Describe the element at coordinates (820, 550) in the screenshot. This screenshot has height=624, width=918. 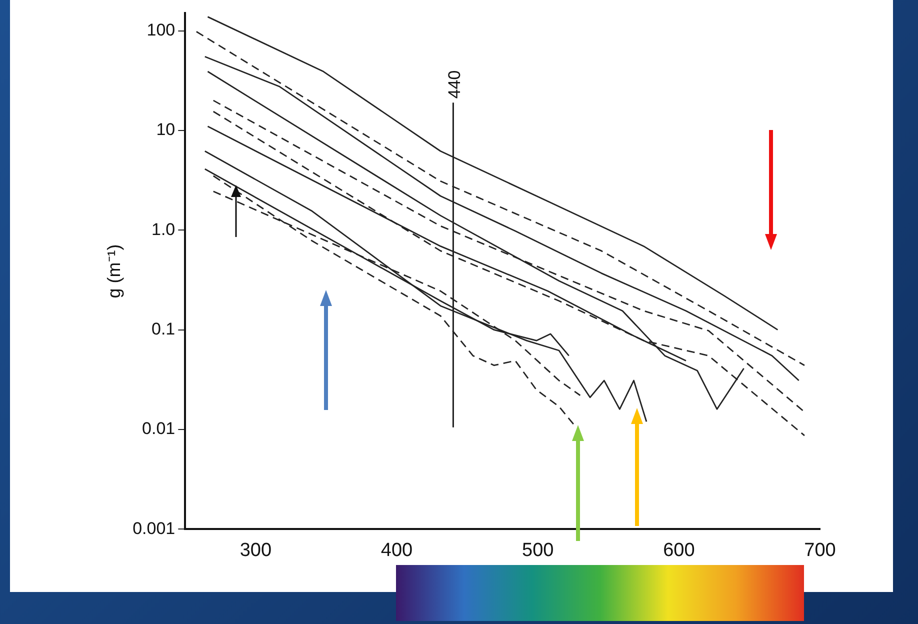
I see `x-tick-label: 700` at that location.